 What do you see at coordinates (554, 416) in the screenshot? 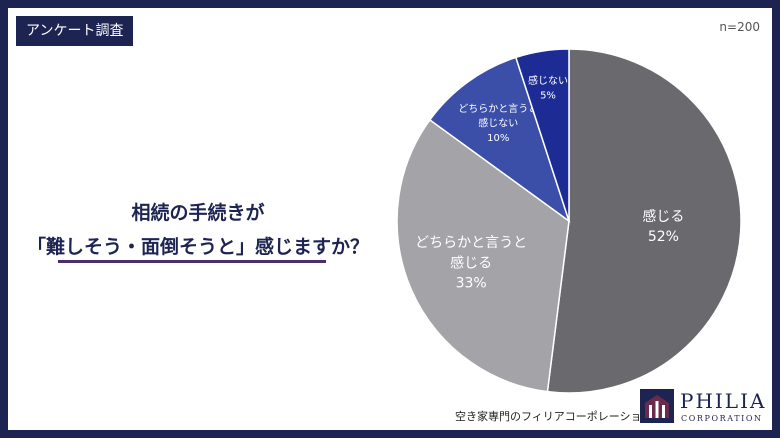
I see `source-text: 空き家専門のフィリアコーポレーション` at bounding box center [554, 416].